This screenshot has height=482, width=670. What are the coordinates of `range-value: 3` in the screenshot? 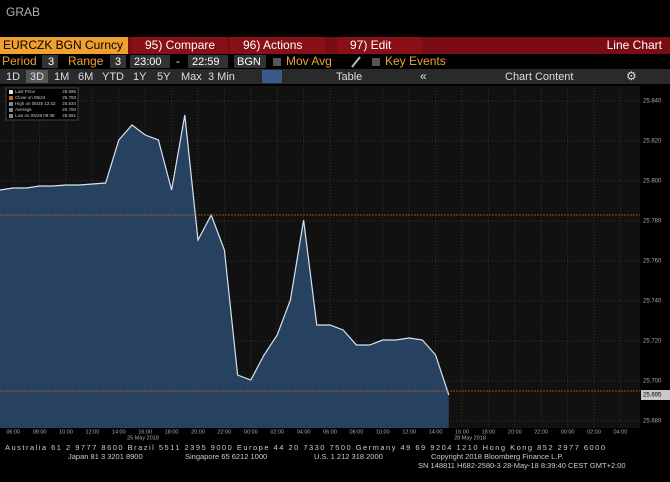 It's located at (118, 62).